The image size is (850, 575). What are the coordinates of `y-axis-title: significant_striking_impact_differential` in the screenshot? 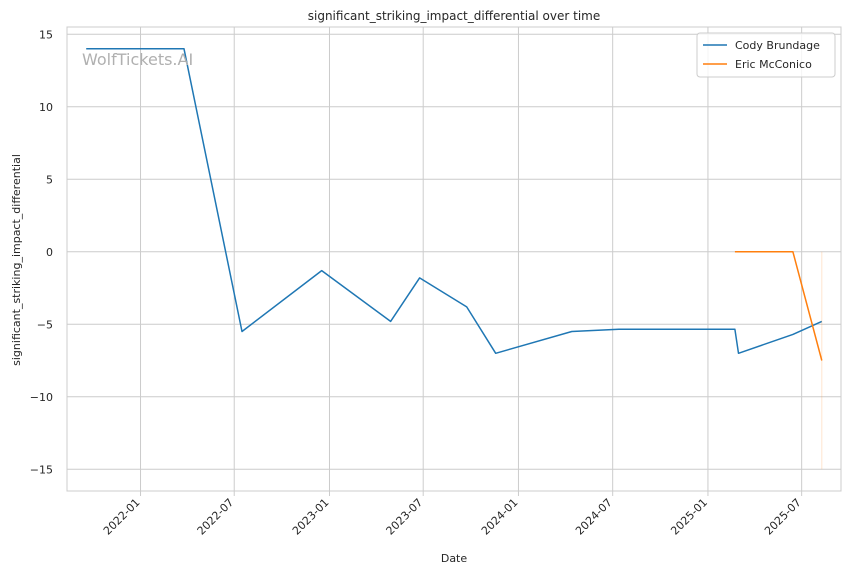 It's located at (16, 260).